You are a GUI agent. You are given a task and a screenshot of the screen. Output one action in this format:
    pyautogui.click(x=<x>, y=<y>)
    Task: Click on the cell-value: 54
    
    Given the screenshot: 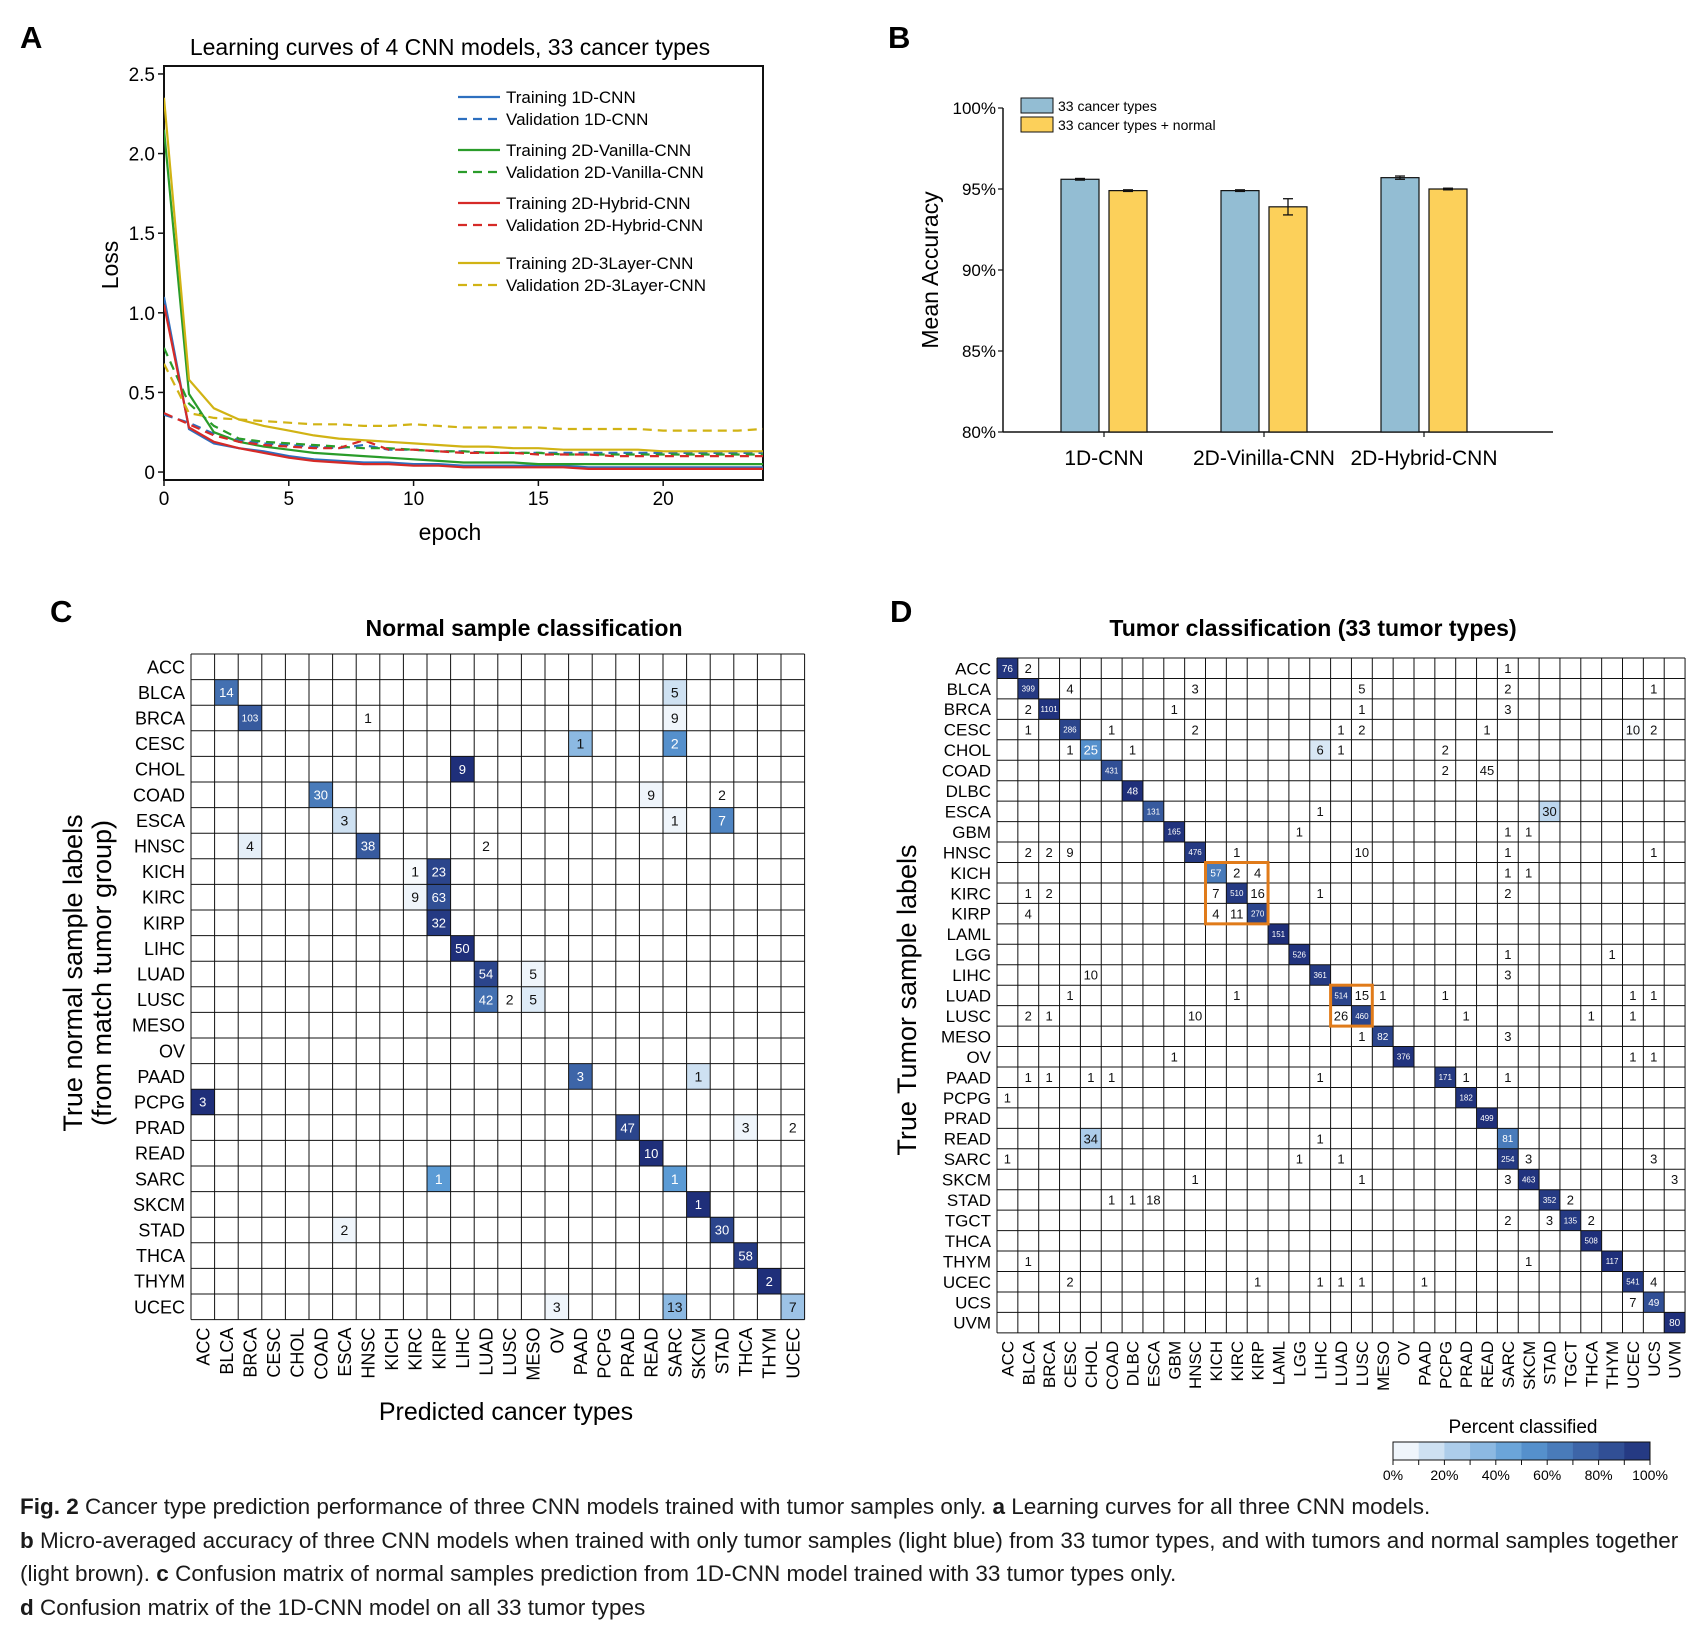 What is the action you would take?
    pyautogui.click(x=486, y=974)
    